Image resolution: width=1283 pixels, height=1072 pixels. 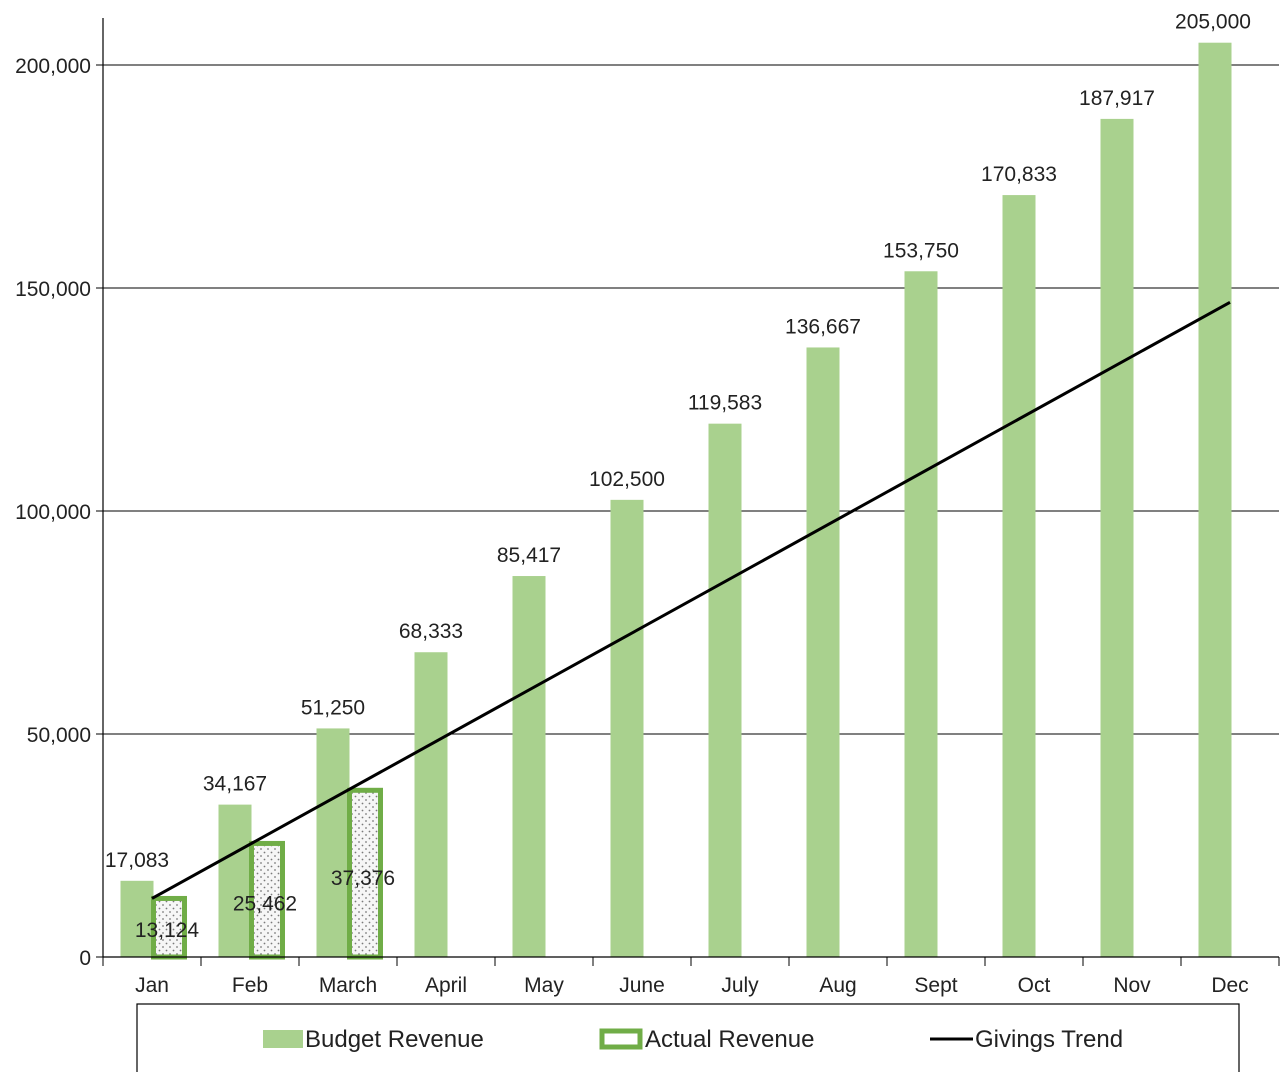 I want to click on x-tick-label: Jan, so click(x=152, y=985).